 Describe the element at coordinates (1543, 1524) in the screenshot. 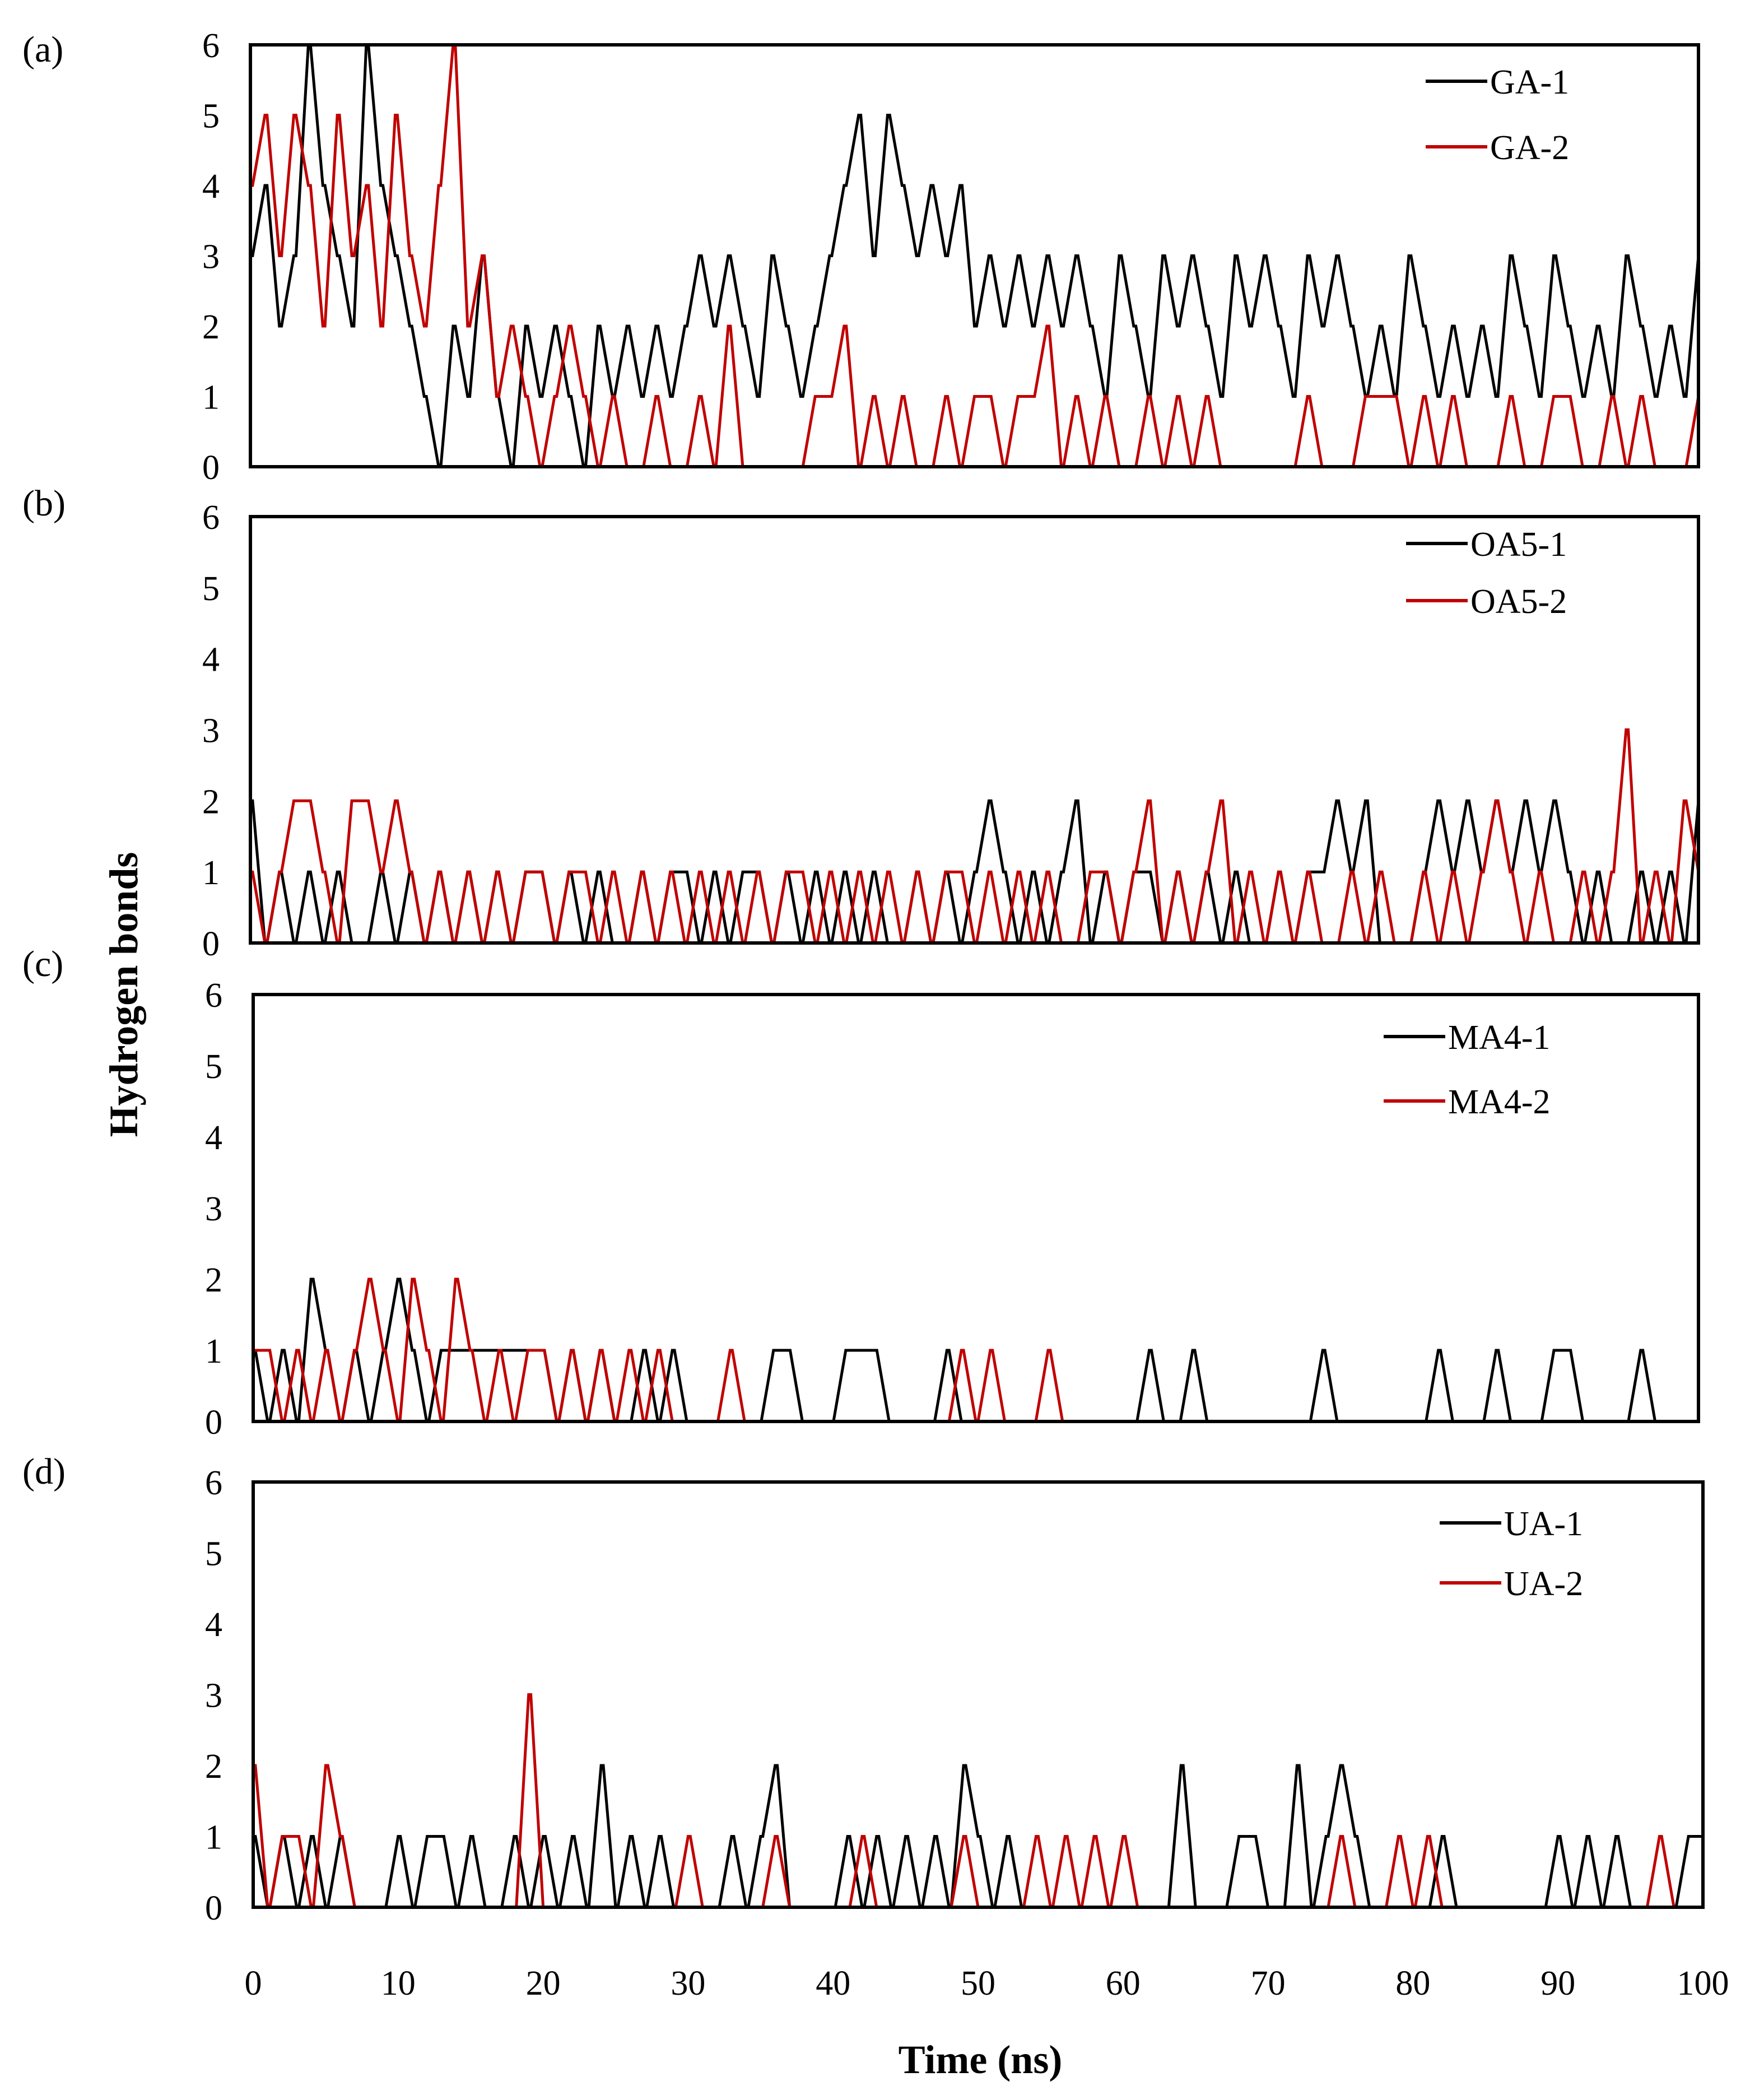

I see `legend-label: UA-1` at that location.